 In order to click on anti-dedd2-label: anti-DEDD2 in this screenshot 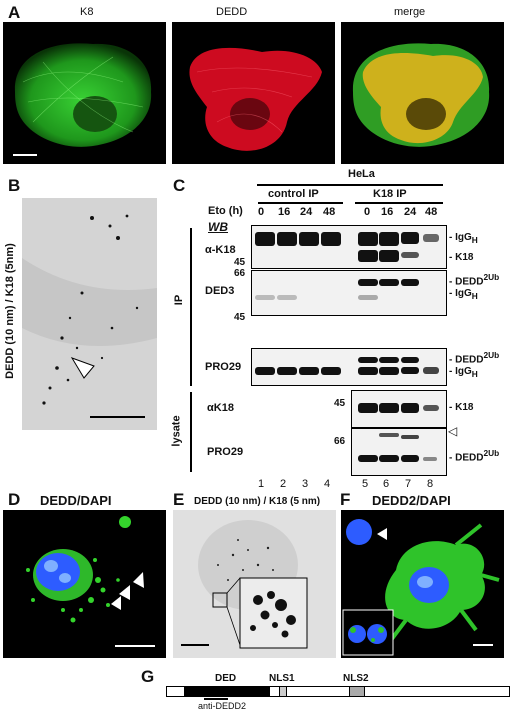, I will do `click(222, 706)`.